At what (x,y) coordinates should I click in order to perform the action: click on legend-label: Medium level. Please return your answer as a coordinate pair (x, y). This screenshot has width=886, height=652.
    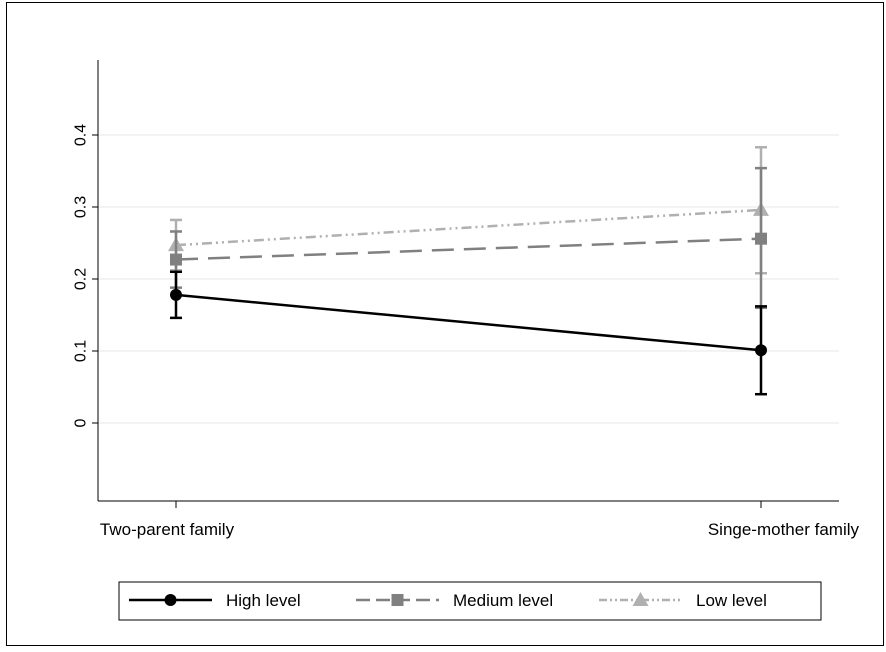
    Looking at the image, I should click on (503, 600).